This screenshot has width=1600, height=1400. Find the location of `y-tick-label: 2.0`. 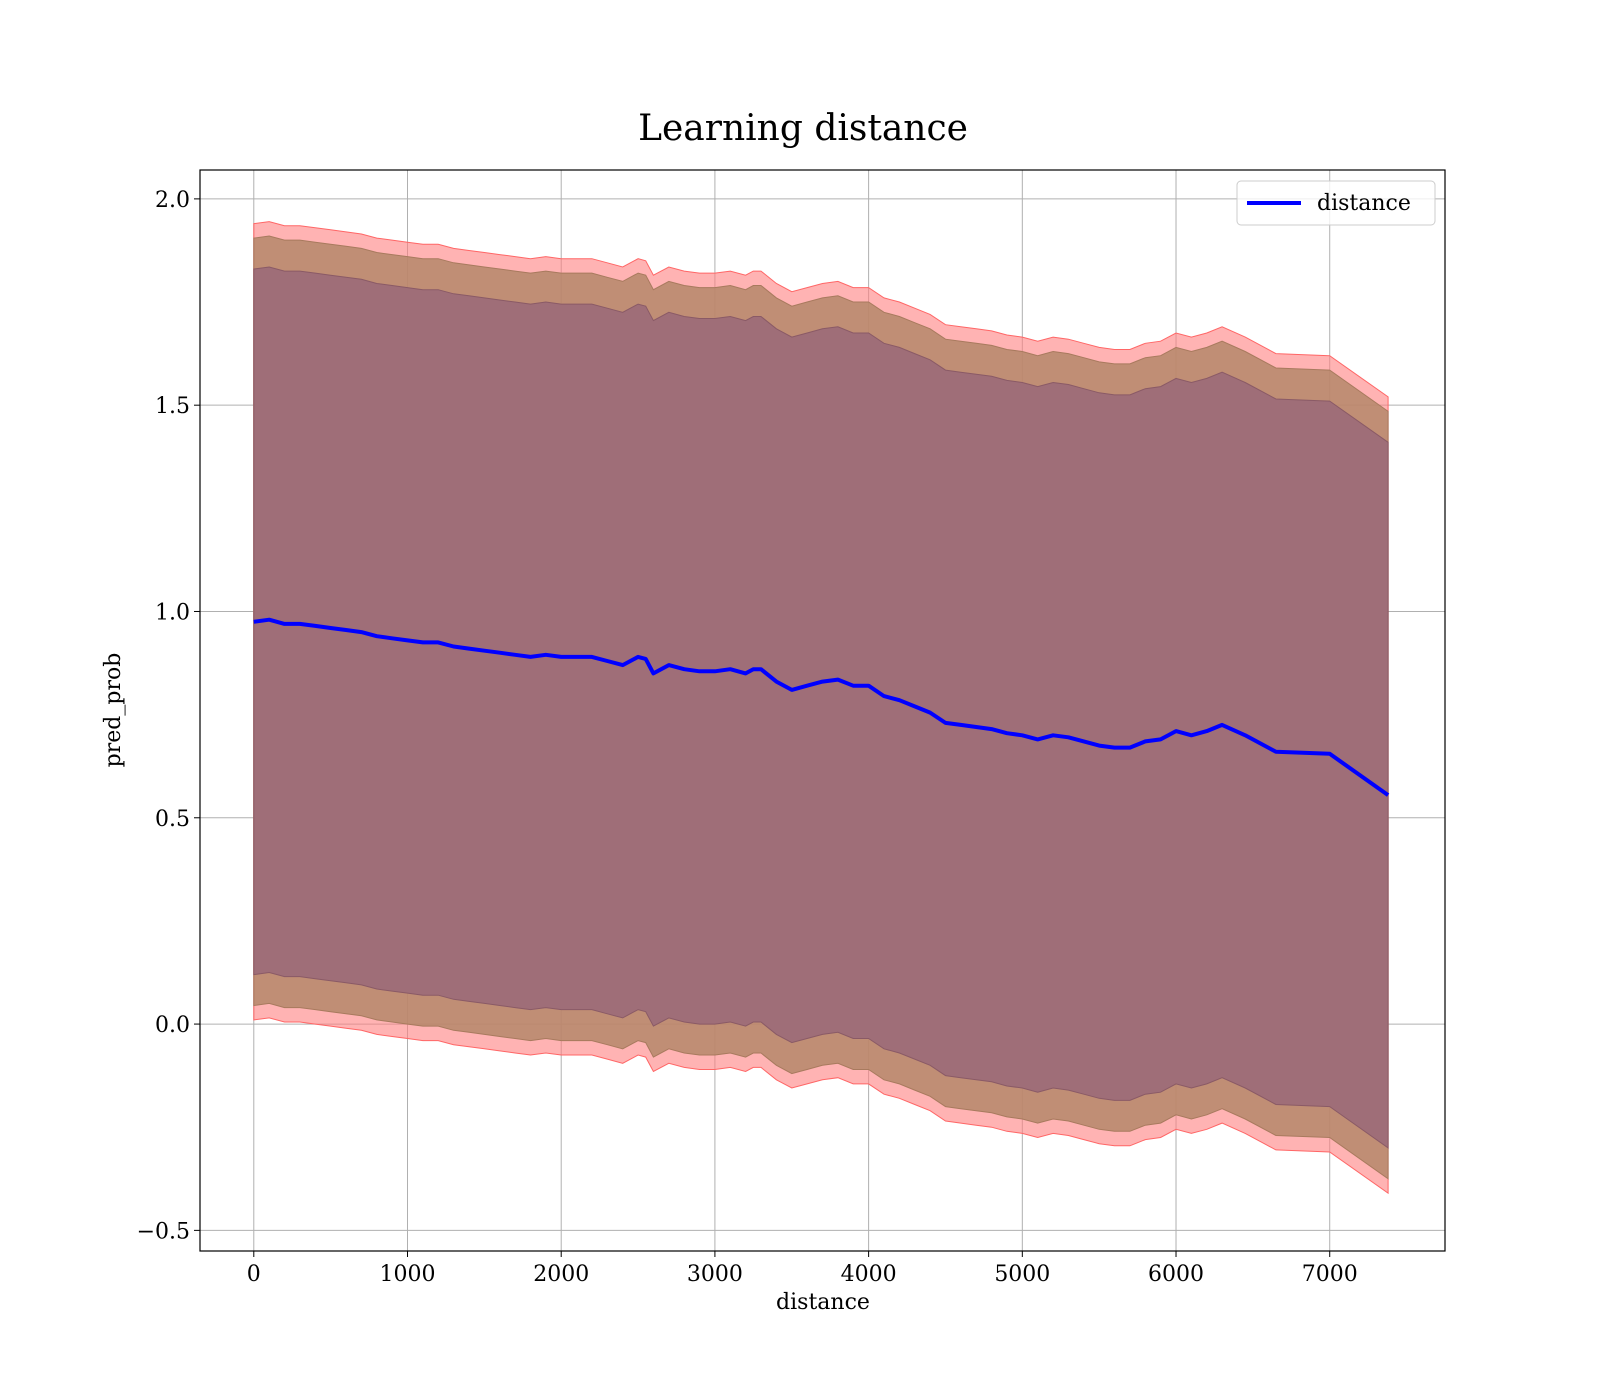

y-tick-label: 2.0 is located at coordinates (172, 200).